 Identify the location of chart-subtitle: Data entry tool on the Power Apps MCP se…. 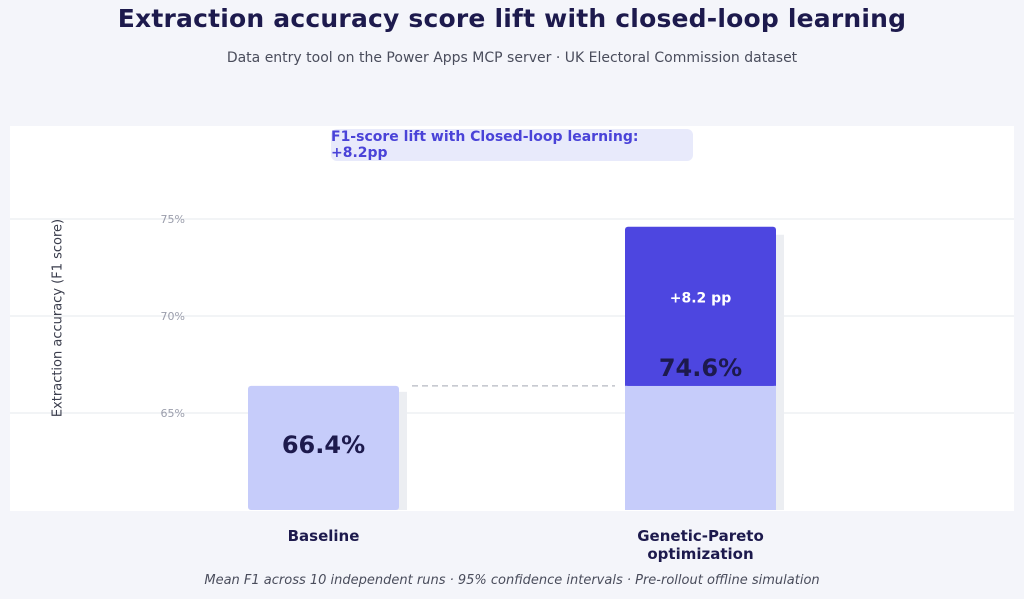
(512, 58).